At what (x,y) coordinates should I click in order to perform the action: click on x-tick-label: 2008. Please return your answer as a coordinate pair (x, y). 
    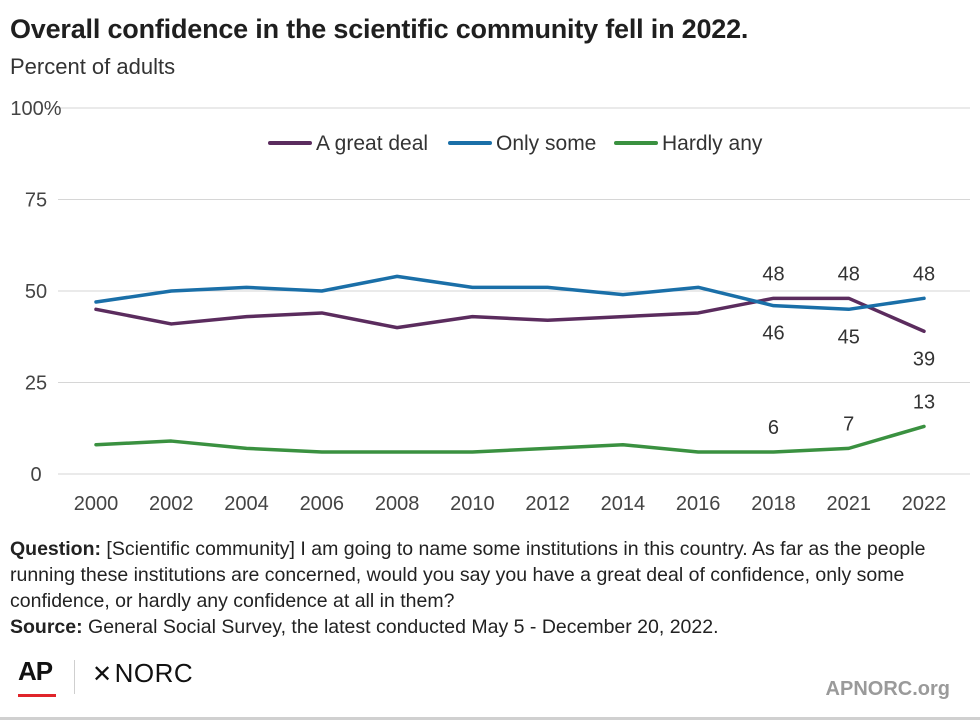
    Looking at the image, I should click on (397, 504).